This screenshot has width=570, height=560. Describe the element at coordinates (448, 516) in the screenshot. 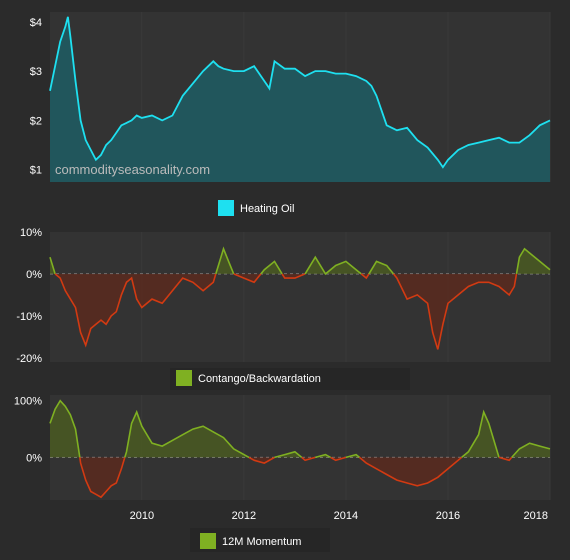

I see `x-tick-label: 2016` at that location.